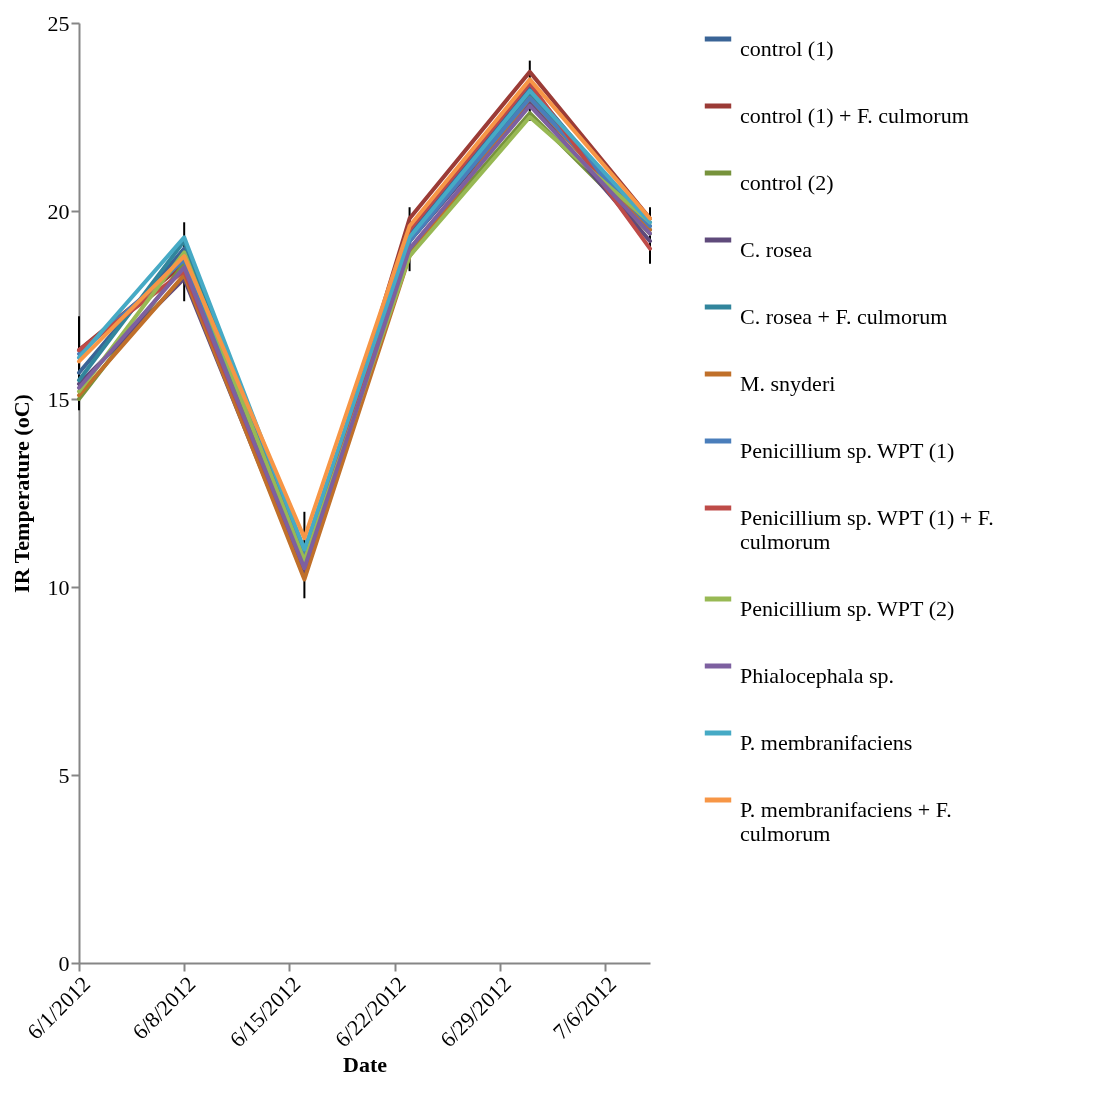 The image size is (1102, 1116). I want to click on legend-label: M. snyderi, so click(788, 383).